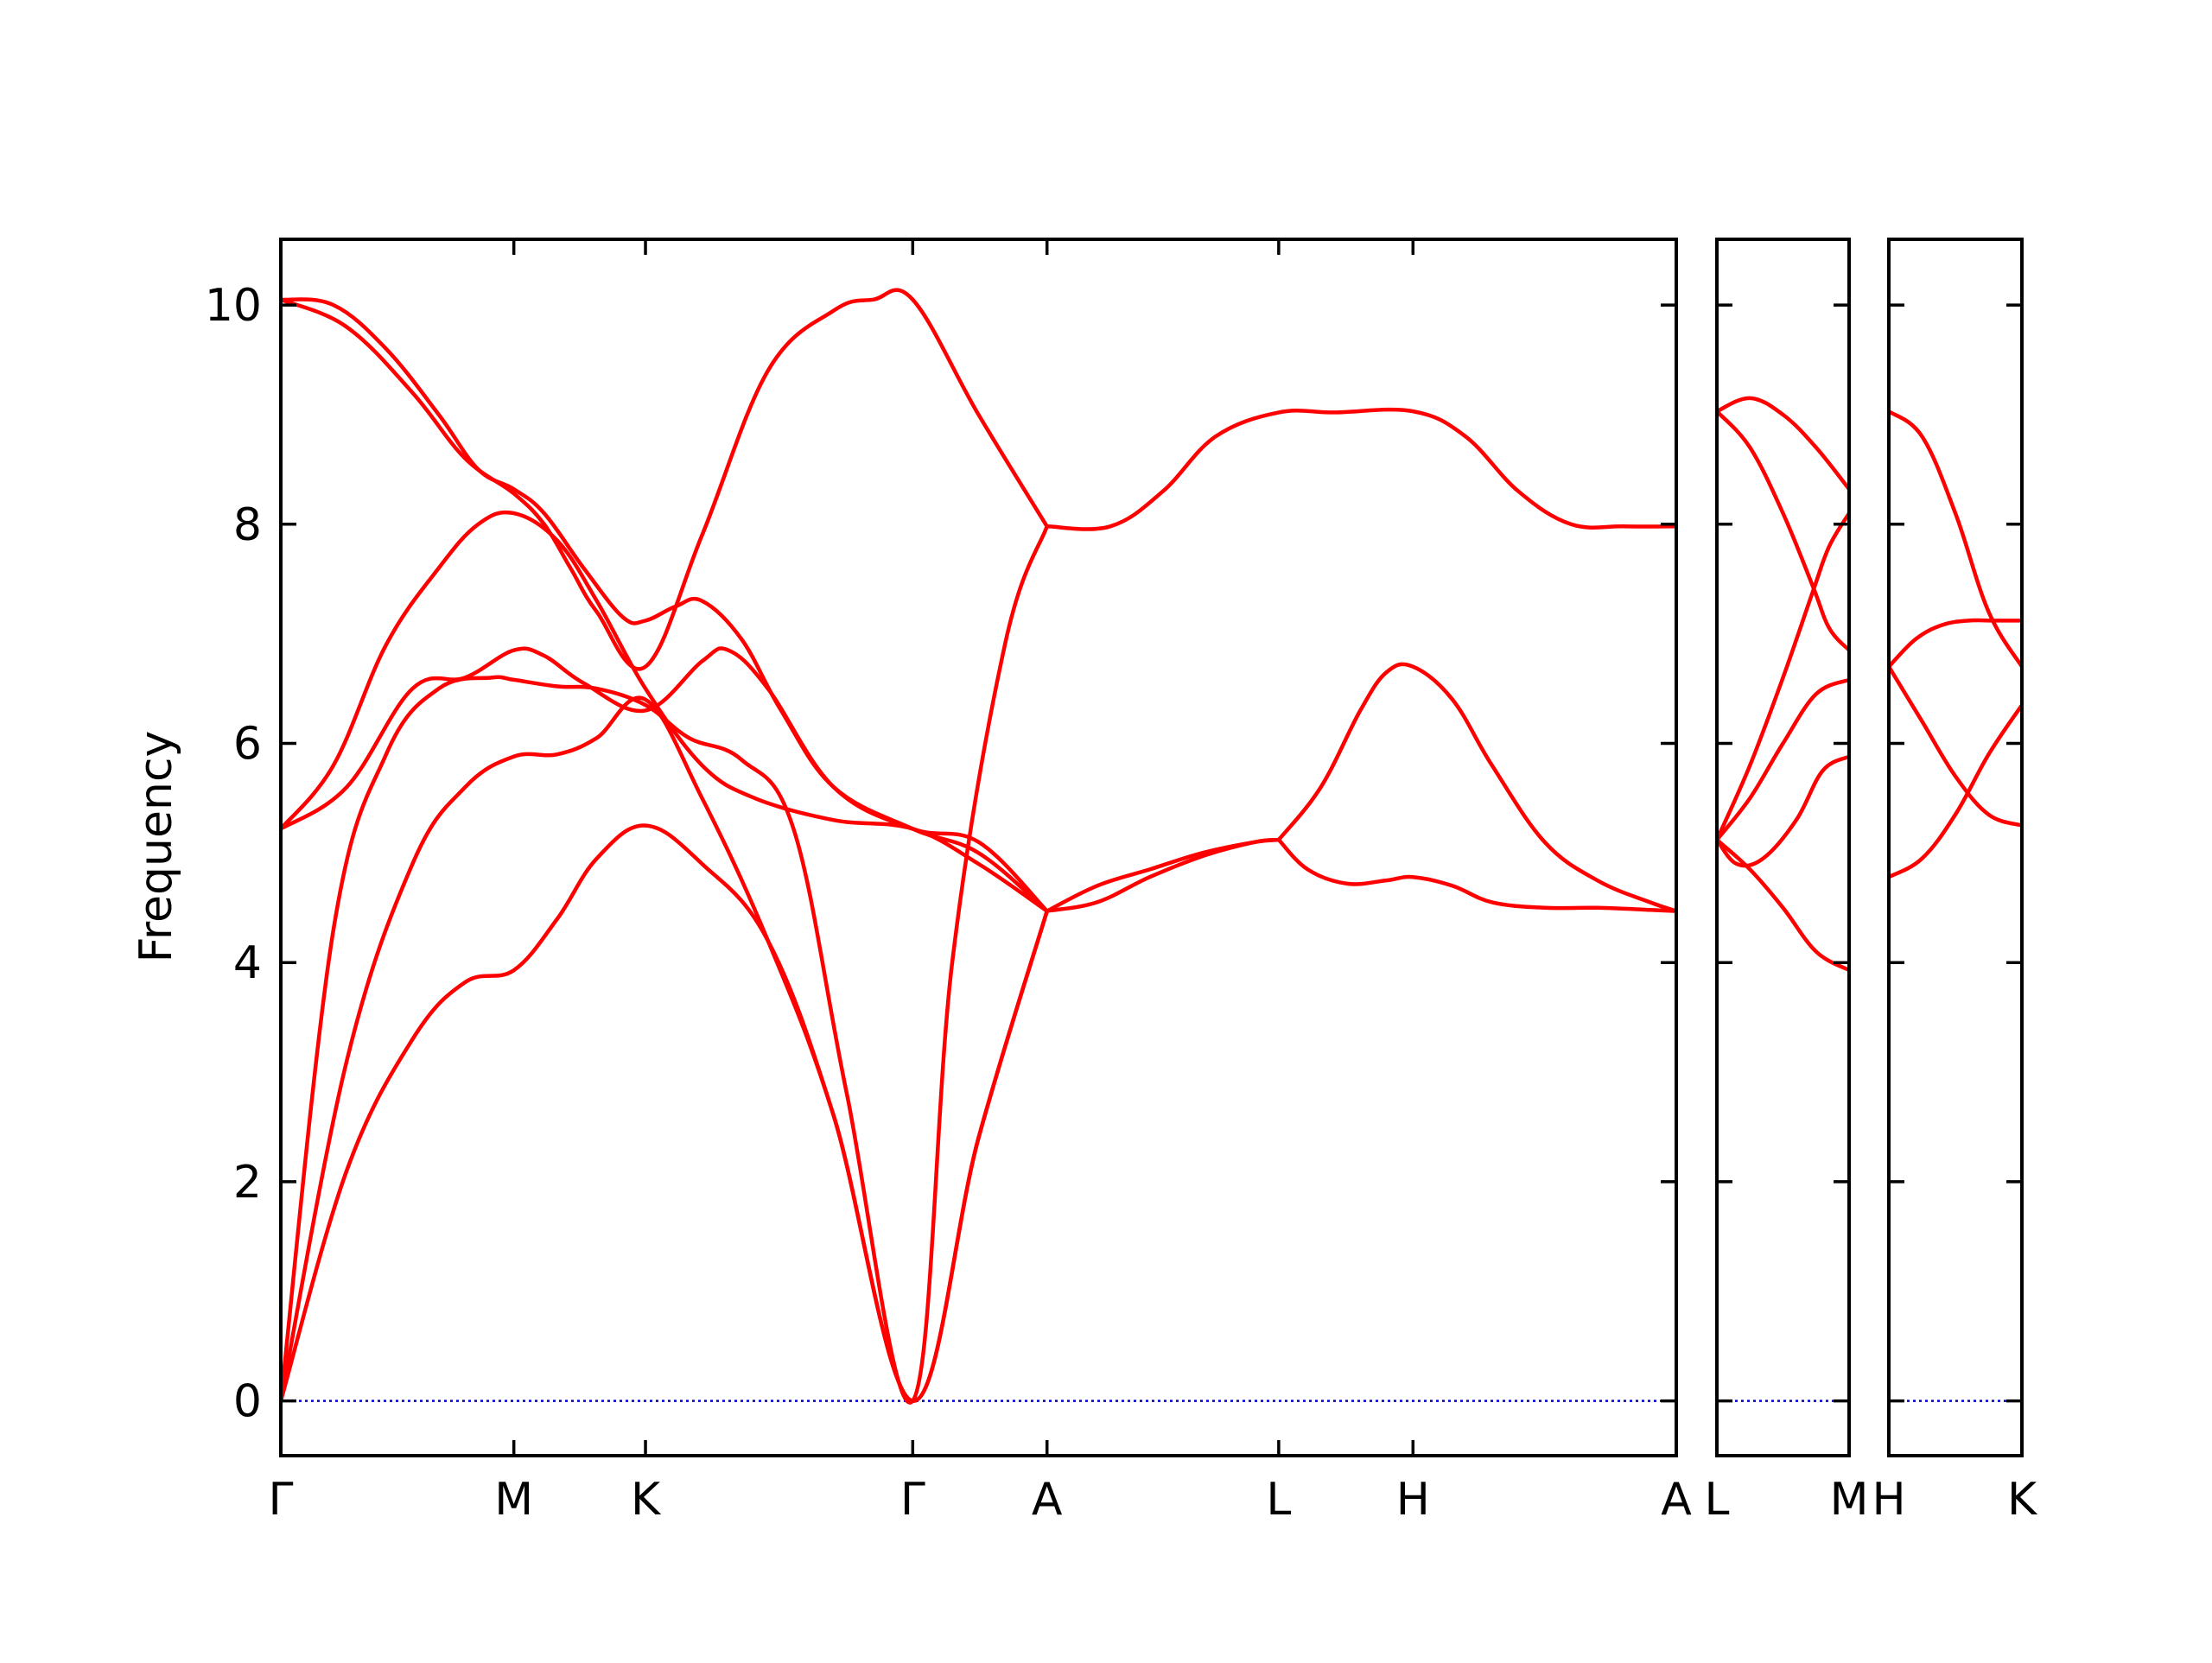 Image resolution: width=2212 pixels, height=1663 pixels. What do you see at coordinates (156, 847) in the screenshot?
I see `y-axis-label: Frequency` at bounding box center [156, 847].